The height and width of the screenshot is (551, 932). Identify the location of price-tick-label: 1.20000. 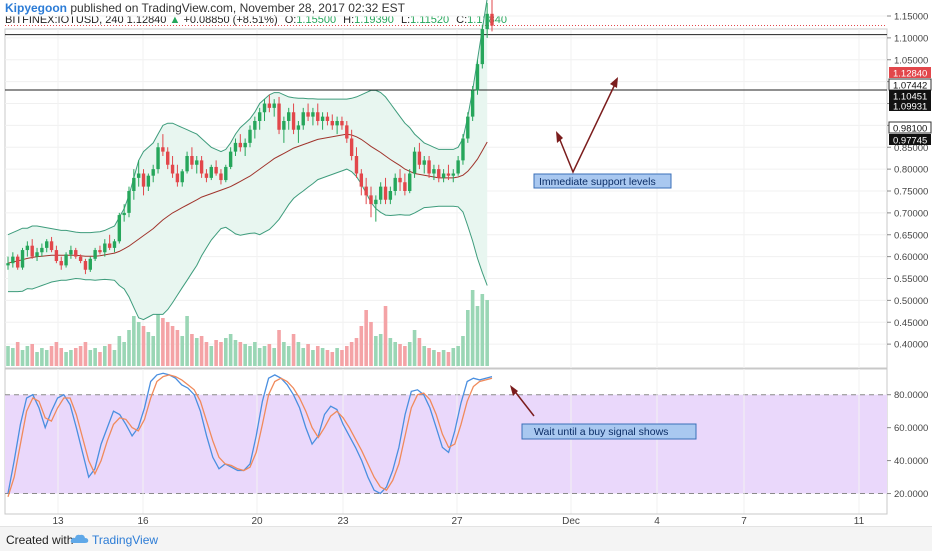
(911, 0).